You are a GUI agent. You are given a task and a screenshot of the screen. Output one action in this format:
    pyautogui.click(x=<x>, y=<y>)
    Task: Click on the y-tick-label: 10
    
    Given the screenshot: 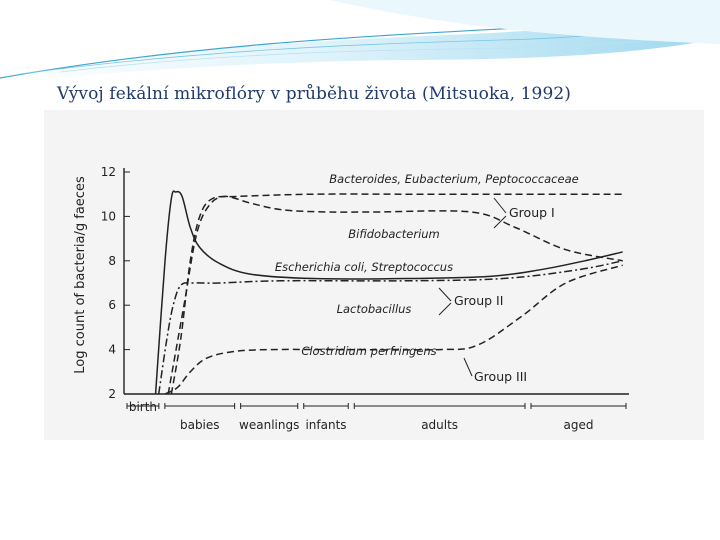 What is the action you would take?
    pyautogui.click(x=108, y=216)
    